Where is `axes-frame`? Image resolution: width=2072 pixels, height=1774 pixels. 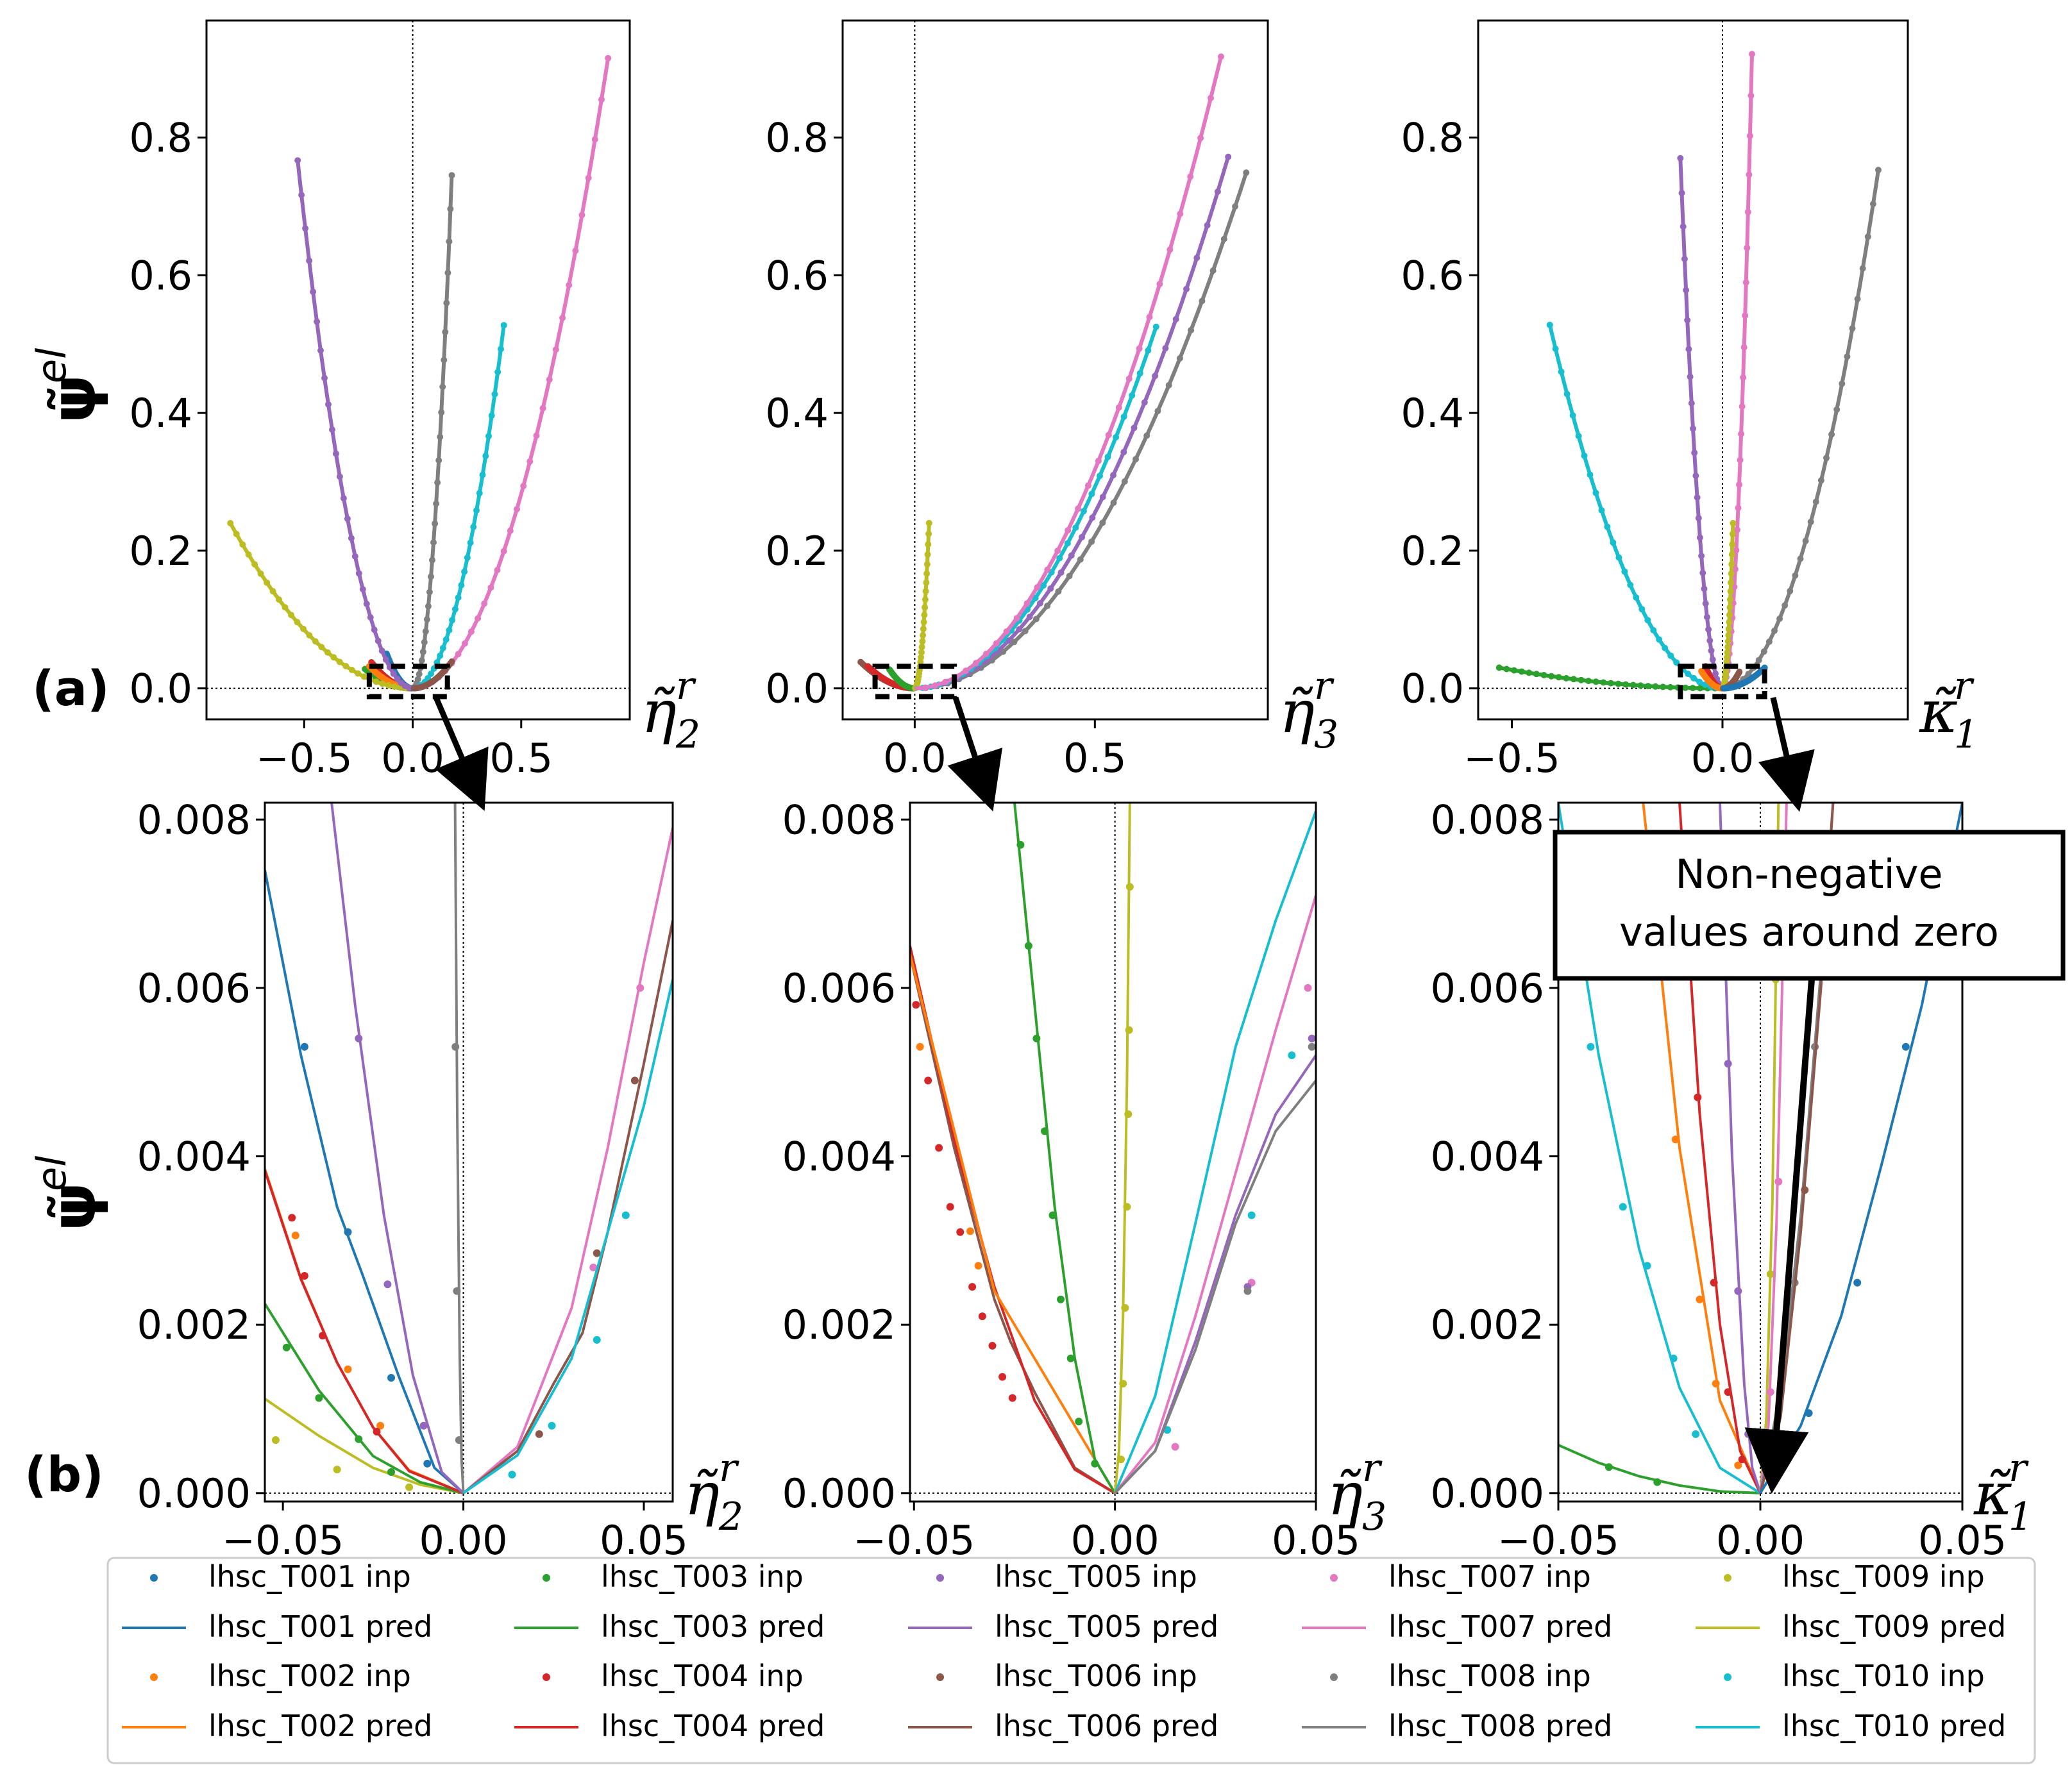 axes-frame is located at coordinates (1055, 370).